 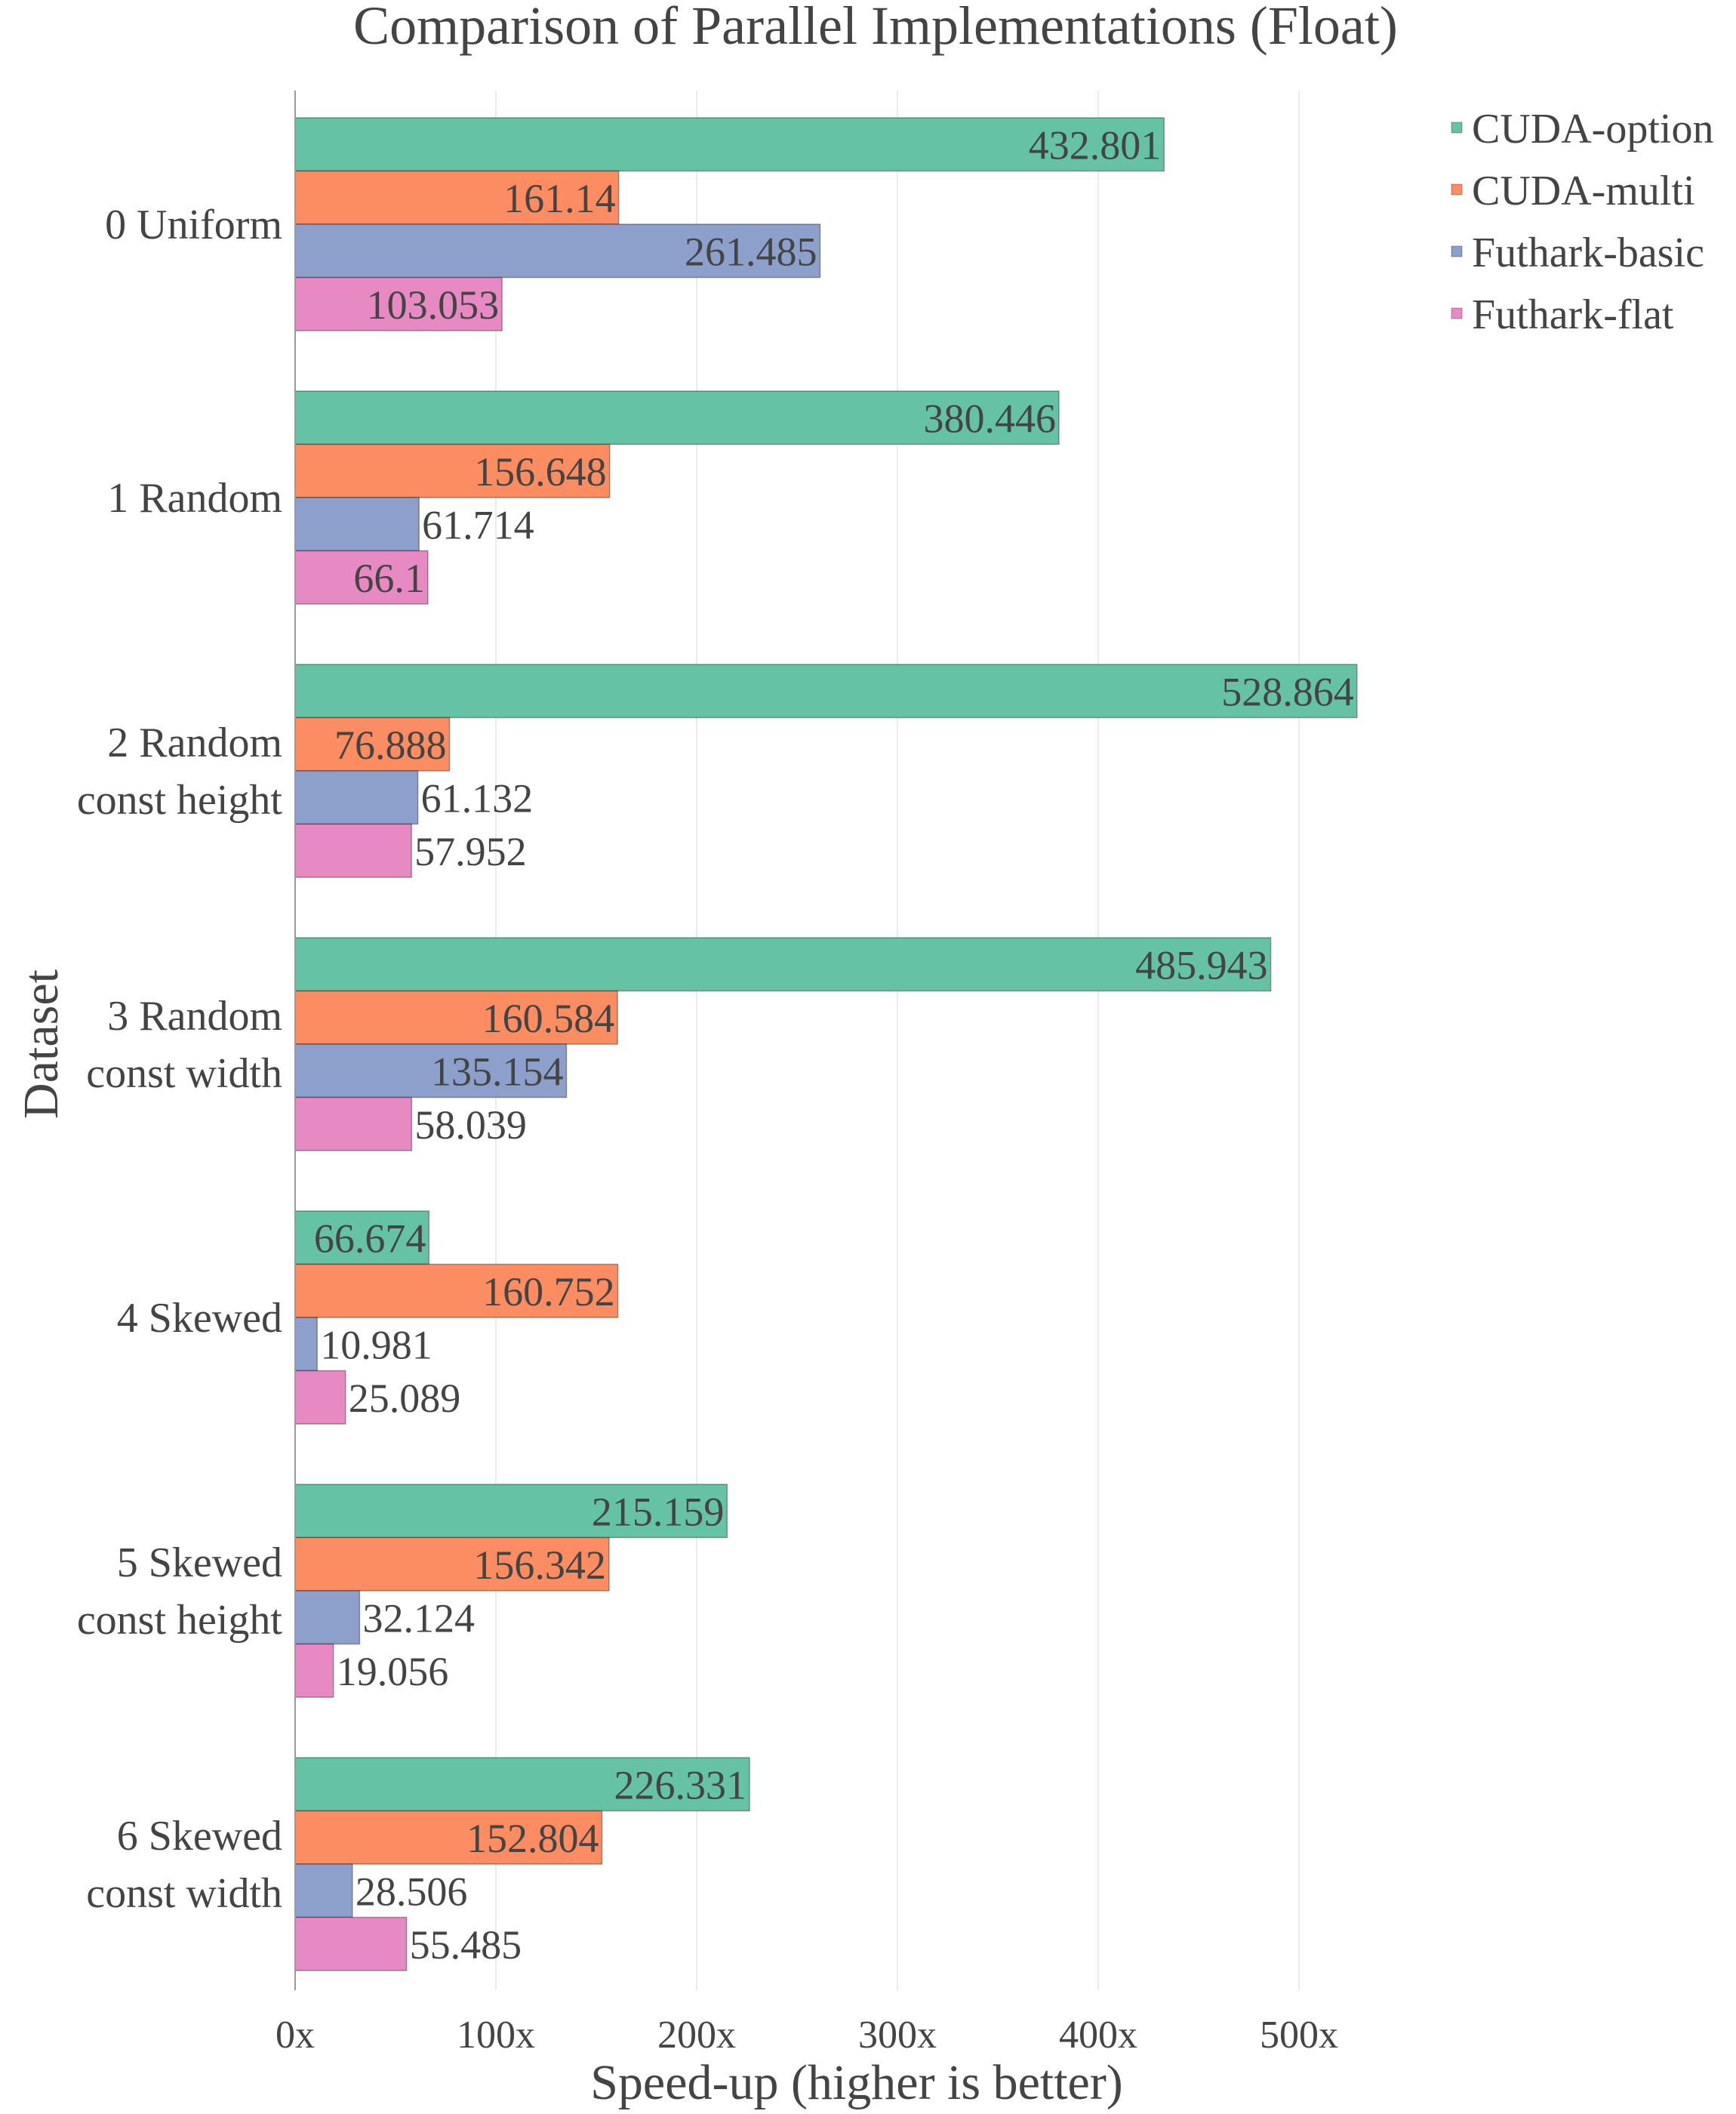 I want to click on x-tick-label: 400x, so click(x=1098, y=2036).